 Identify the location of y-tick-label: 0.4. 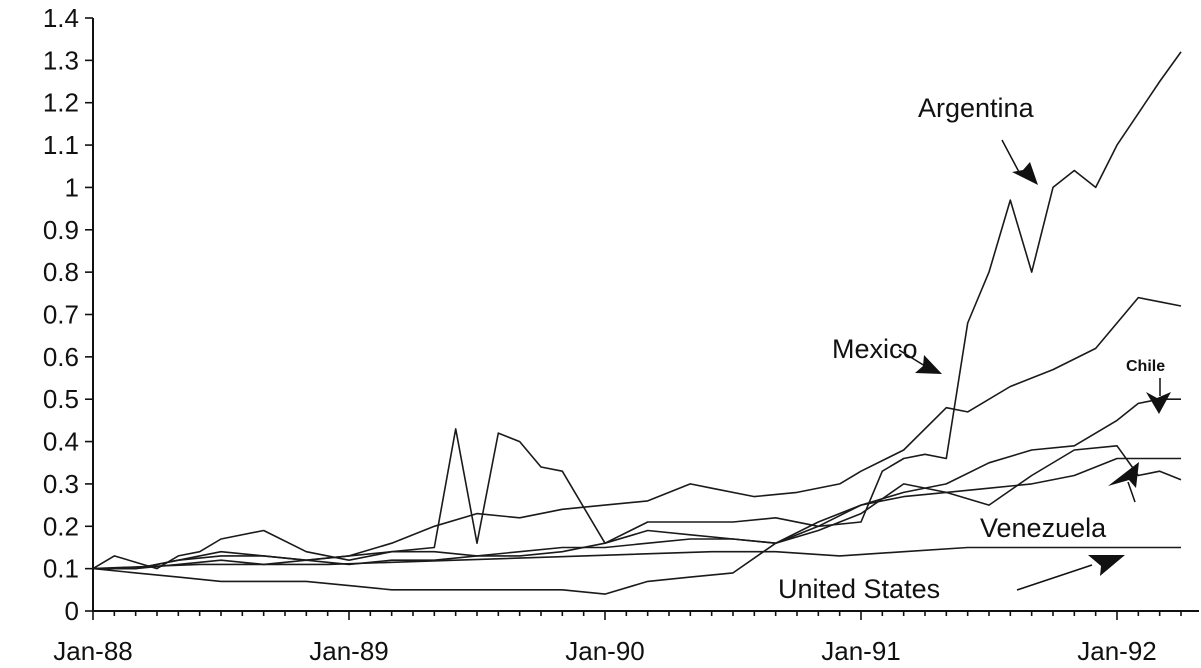
(61, 442).